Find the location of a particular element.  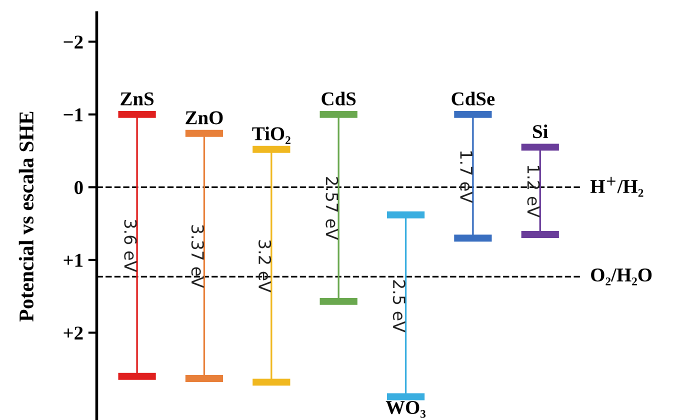

data-label: 1.2 eV is located at coordinates (533, 192).